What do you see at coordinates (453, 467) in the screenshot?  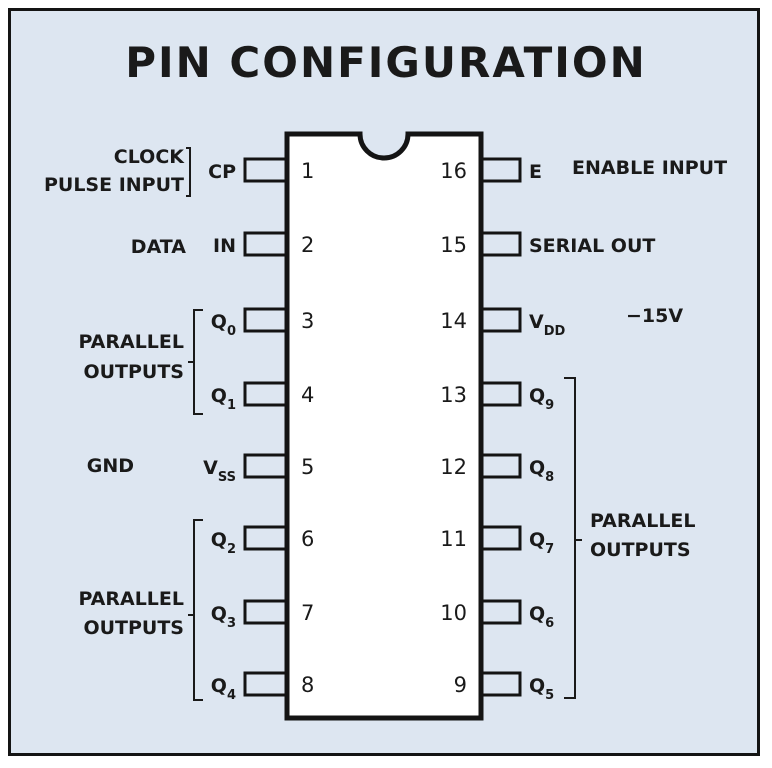 I see `pin-12-number: 12` at bounding box center [453, 467].